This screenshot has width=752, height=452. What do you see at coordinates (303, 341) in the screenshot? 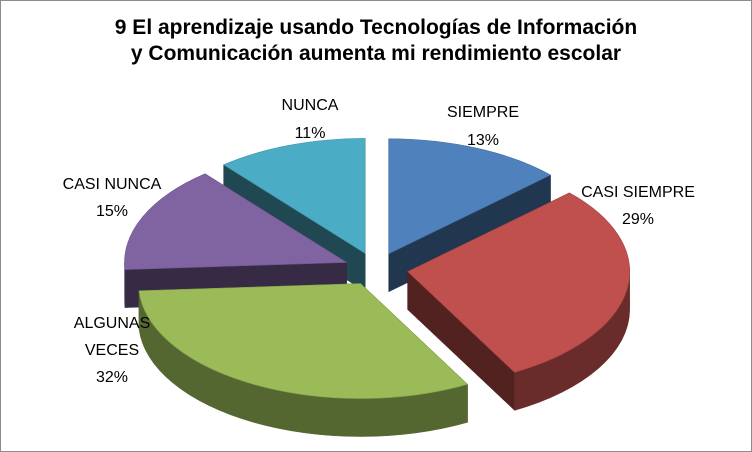
I see `slice-algunas-veces-top` at bounding box center [303, 341].